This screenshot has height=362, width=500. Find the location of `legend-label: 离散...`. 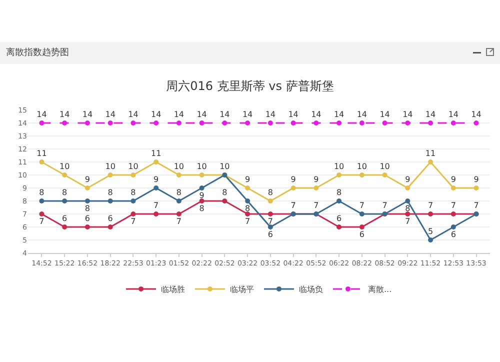

legend-label: 离散... is located at coordinates (380, 289).